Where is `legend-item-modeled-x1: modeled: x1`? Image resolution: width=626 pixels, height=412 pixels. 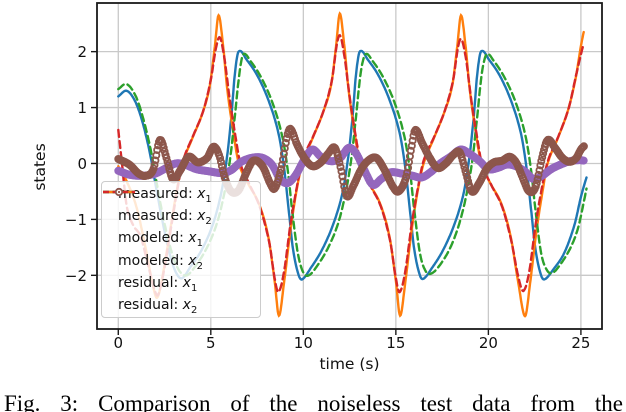
legend-item-modeled-x1: modeled: x1 is located at coordinates (181, 220).